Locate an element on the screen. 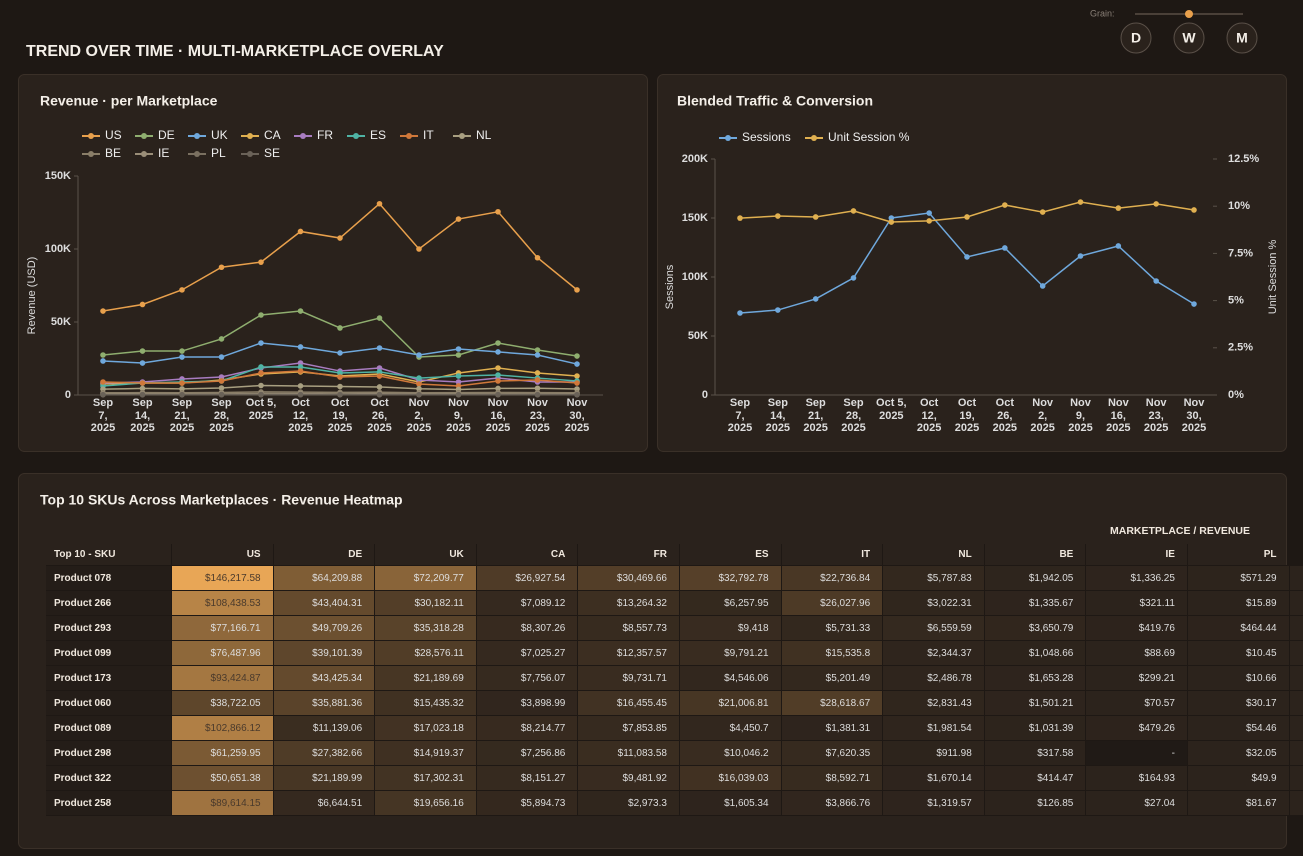 The width and height of the screenshot is (1303, 856). table-cell: $10.45 is located at coordinates (1238, 653).